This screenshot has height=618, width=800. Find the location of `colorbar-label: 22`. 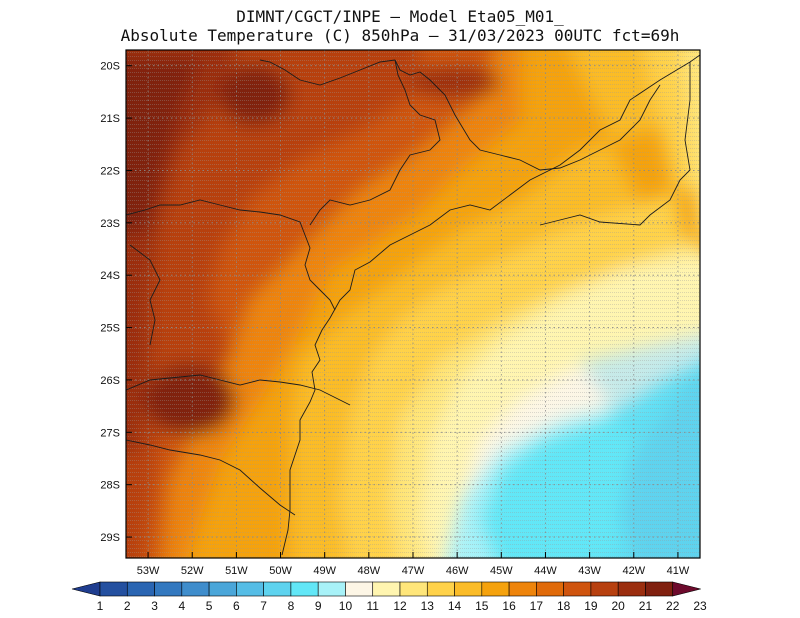

colorbar-label: 22 is located at coordinates (673, 606).